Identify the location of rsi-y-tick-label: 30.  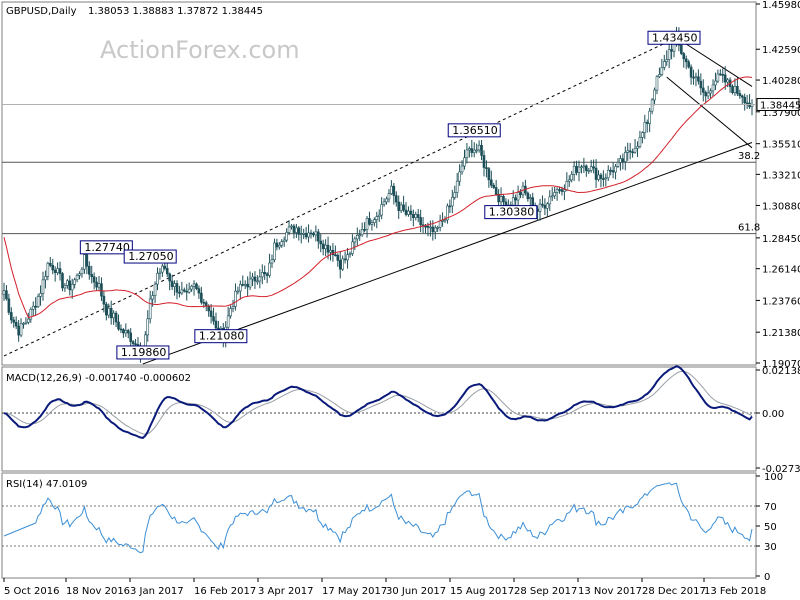
(770, 547).